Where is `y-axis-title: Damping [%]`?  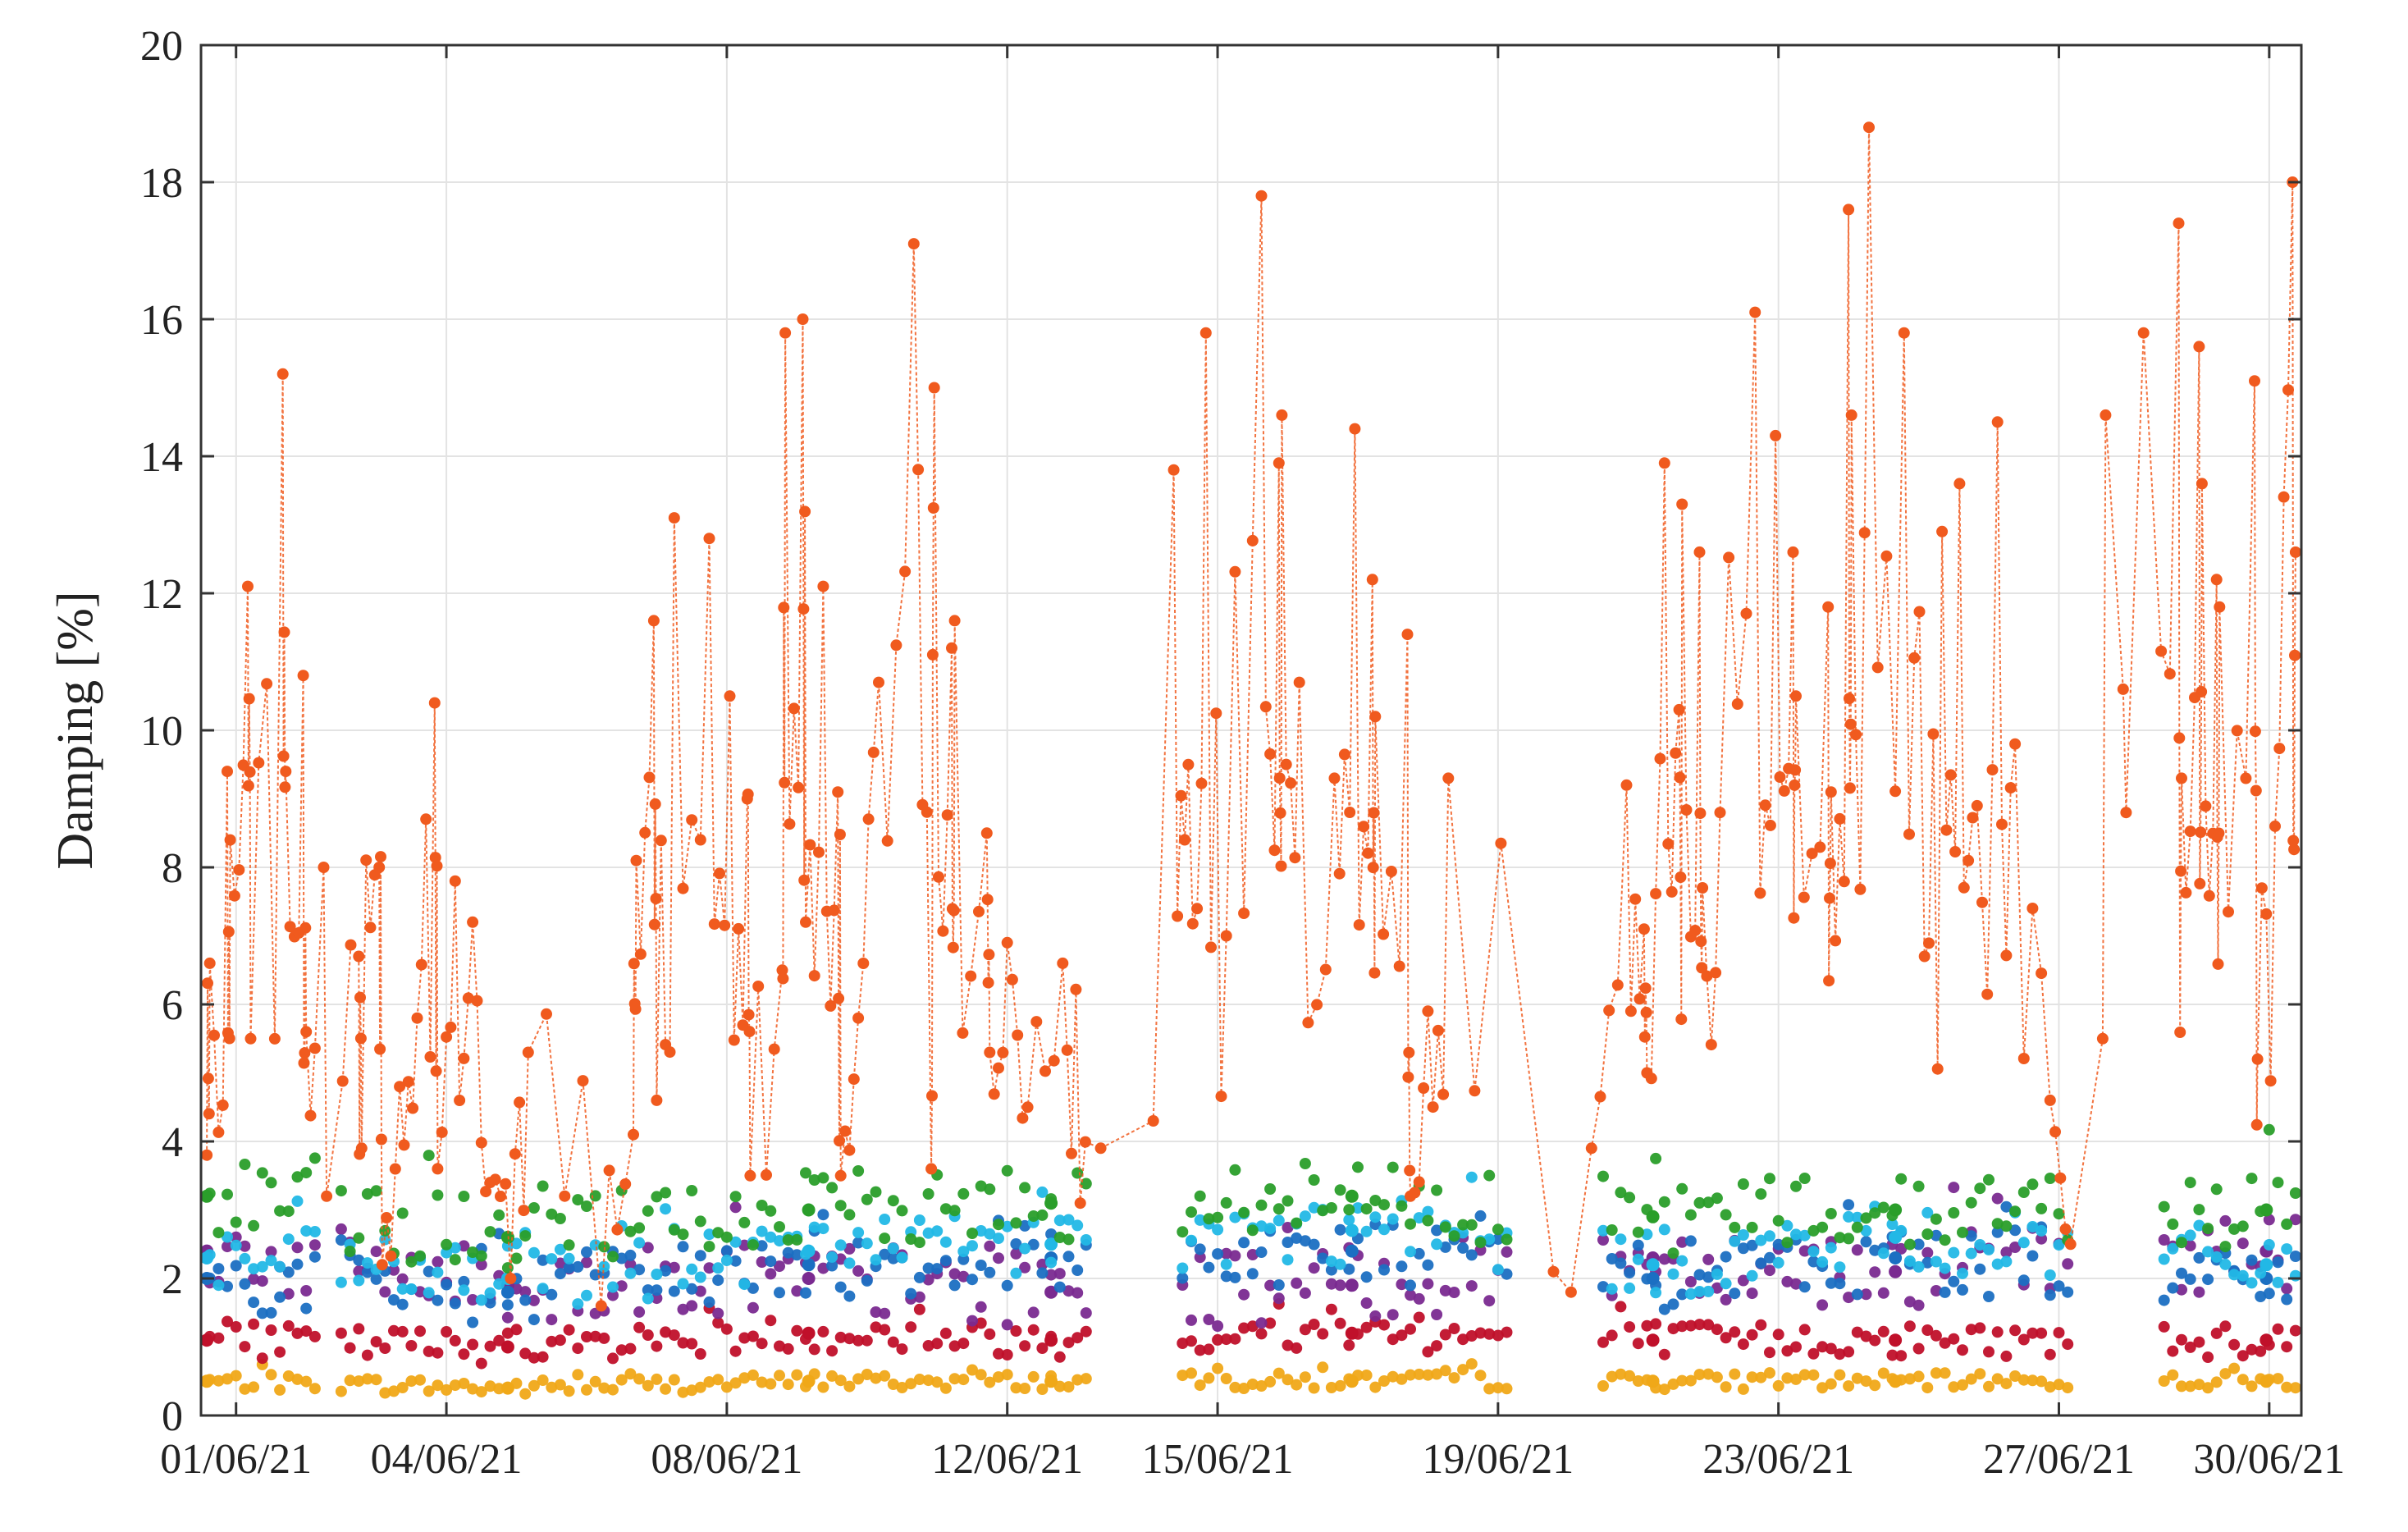 y-axis-title: Damping [%] is located at coordinates (75, 730).